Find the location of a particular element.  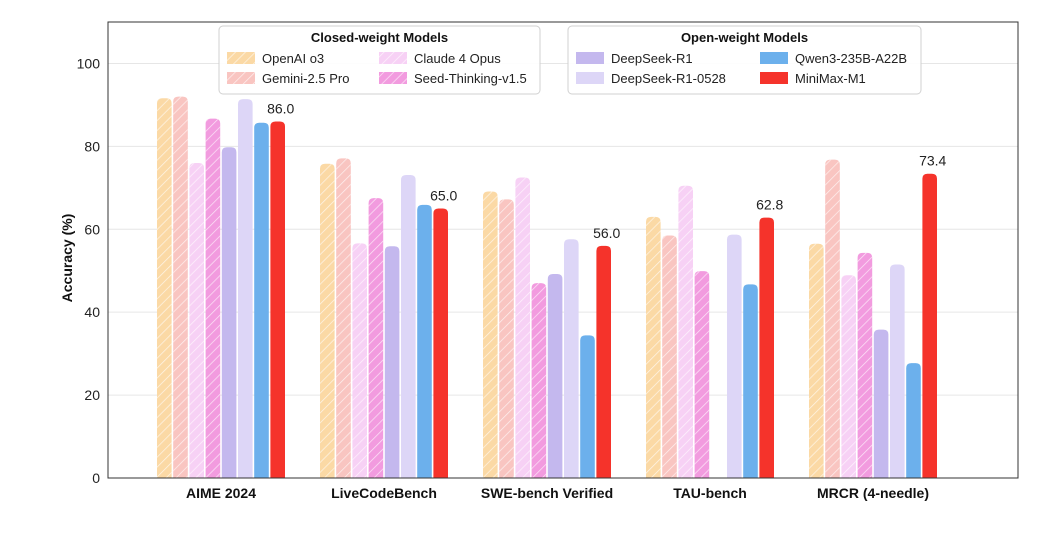

data-label: 86.0 is located at coordinates (280, 108).